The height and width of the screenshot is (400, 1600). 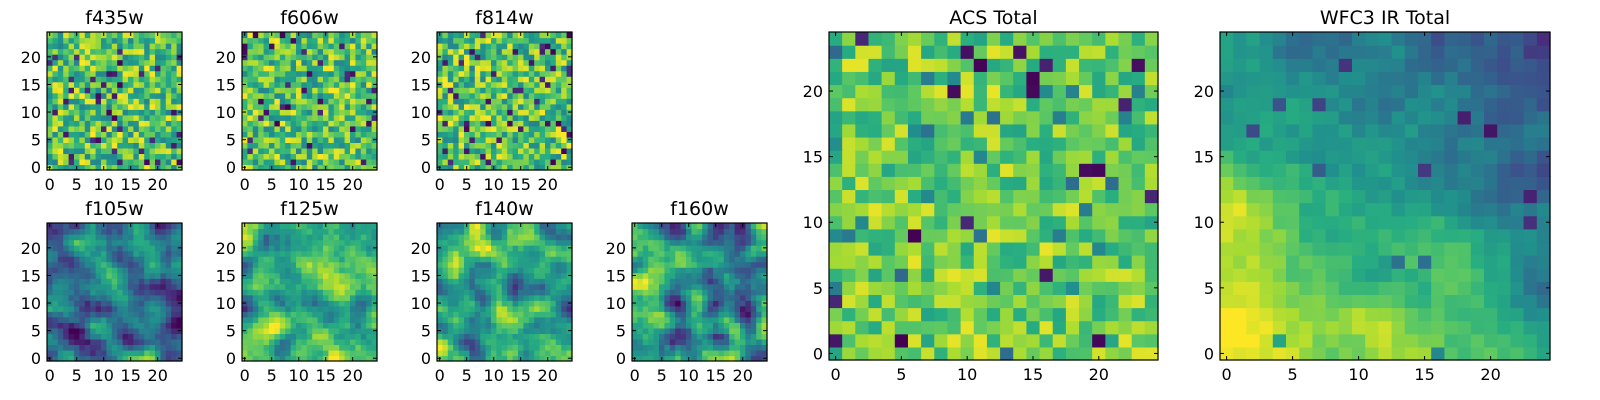 I want to click on x-tick-label: 15, so click(x=521, y=375).